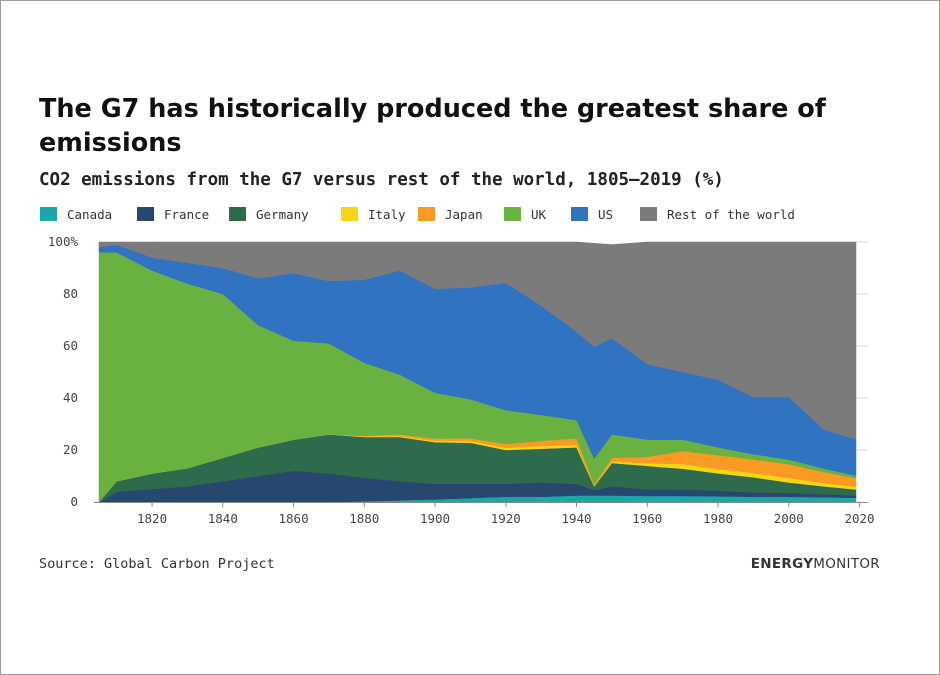 Image resolution: width=940 pixels, height=675 pixels. Describe the element at coordinates (464, 214) in the screenshot. I see `legend-label-japan: Japan` at that location.